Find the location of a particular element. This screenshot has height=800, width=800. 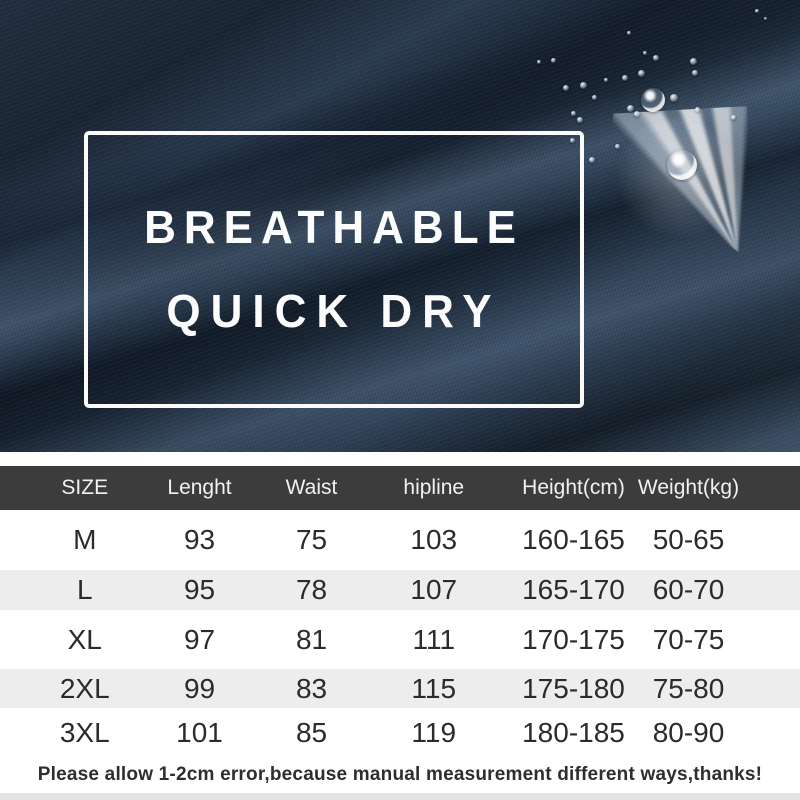

cell-hipline: 119 is located at coordinates (433, 733).